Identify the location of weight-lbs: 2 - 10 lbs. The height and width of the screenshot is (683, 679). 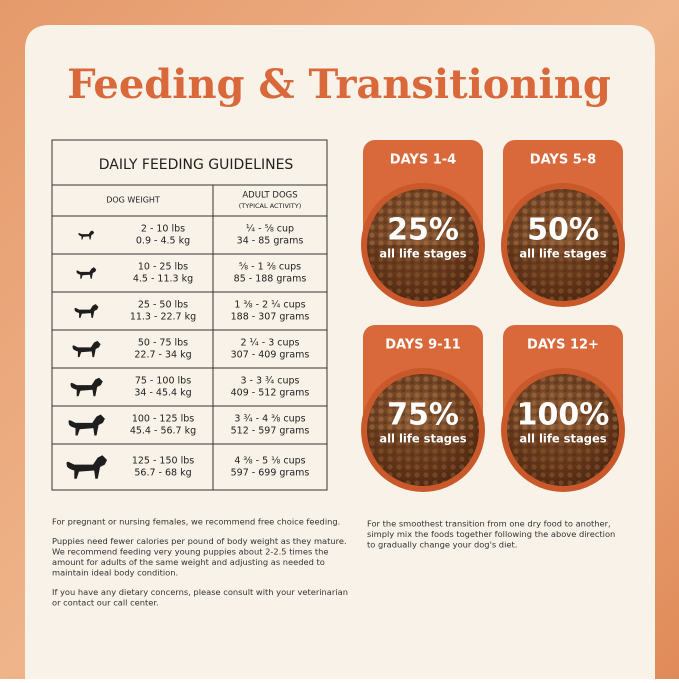
(163, 229).